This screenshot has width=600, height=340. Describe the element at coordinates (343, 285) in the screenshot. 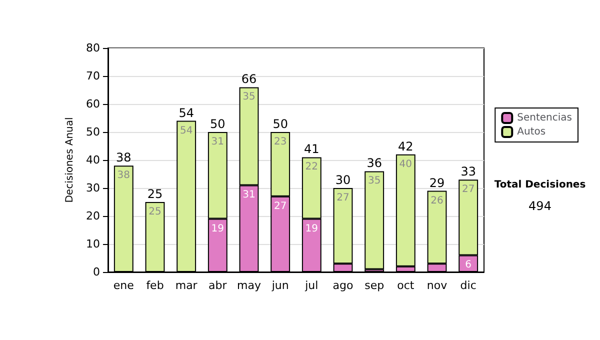

I see `x-tick-label: ago` at that location.